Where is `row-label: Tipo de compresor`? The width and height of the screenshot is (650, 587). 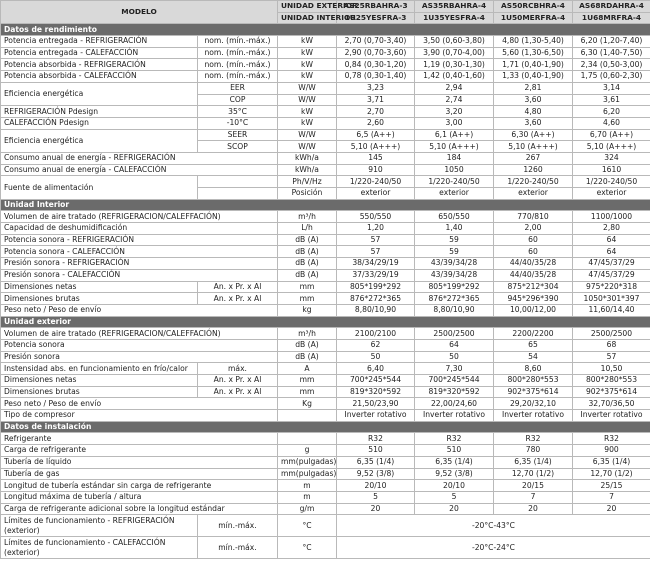
row-label: Tipo de compresor is located at coordinates (139, 415).